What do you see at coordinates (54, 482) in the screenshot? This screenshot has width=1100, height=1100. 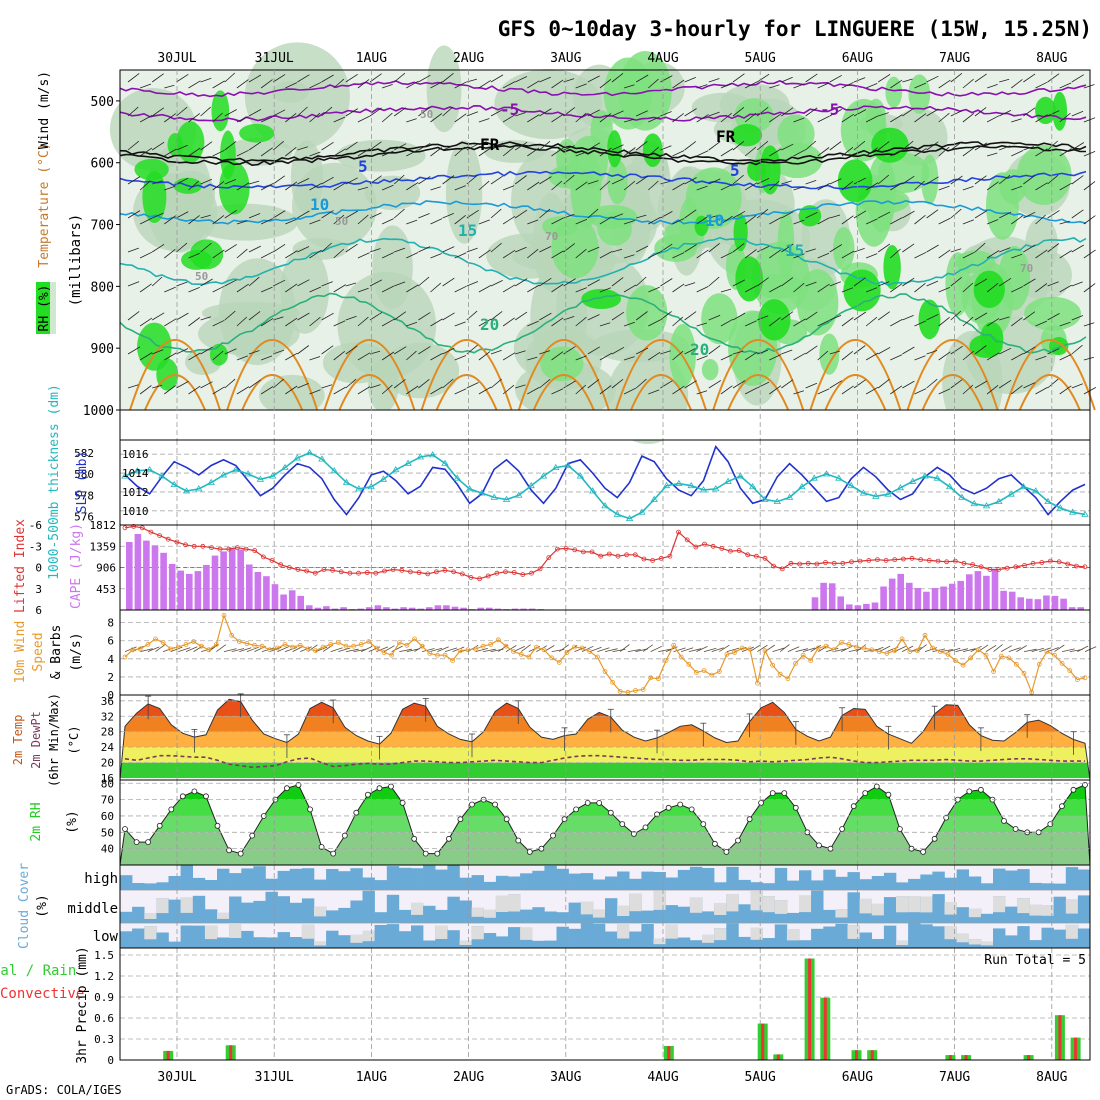 I see `thickness-axis-label: 1000-500mb thickness (dm)` at bounding box center [54, 482].